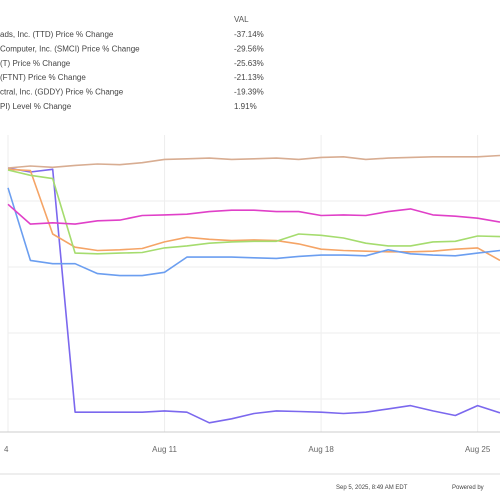 Image resolution: width=500 pixels, height=500 pixels. What do you see at coordinates (164, 449) in the screenshot?
I see `x-tick-label-1: Aug 11` at bounding box center [164, 449].